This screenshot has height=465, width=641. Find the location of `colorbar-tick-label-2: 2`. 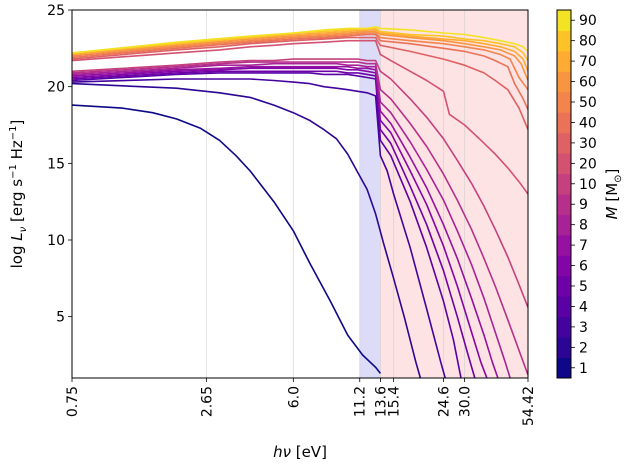

colorbar-tick-label-2: 2 is located at coordinates (583, 348).